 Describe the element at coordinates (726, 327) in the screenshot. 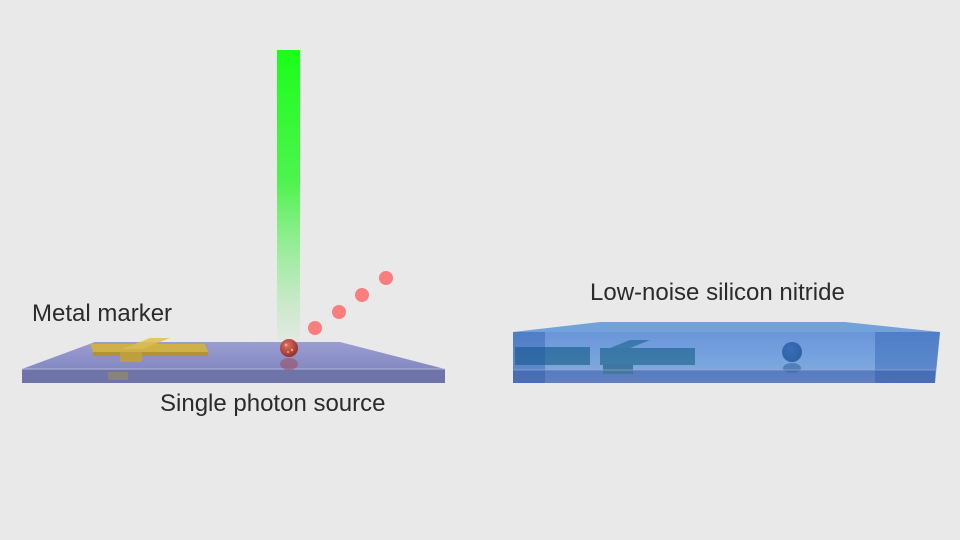

I see `nitride-top-face` at that location.